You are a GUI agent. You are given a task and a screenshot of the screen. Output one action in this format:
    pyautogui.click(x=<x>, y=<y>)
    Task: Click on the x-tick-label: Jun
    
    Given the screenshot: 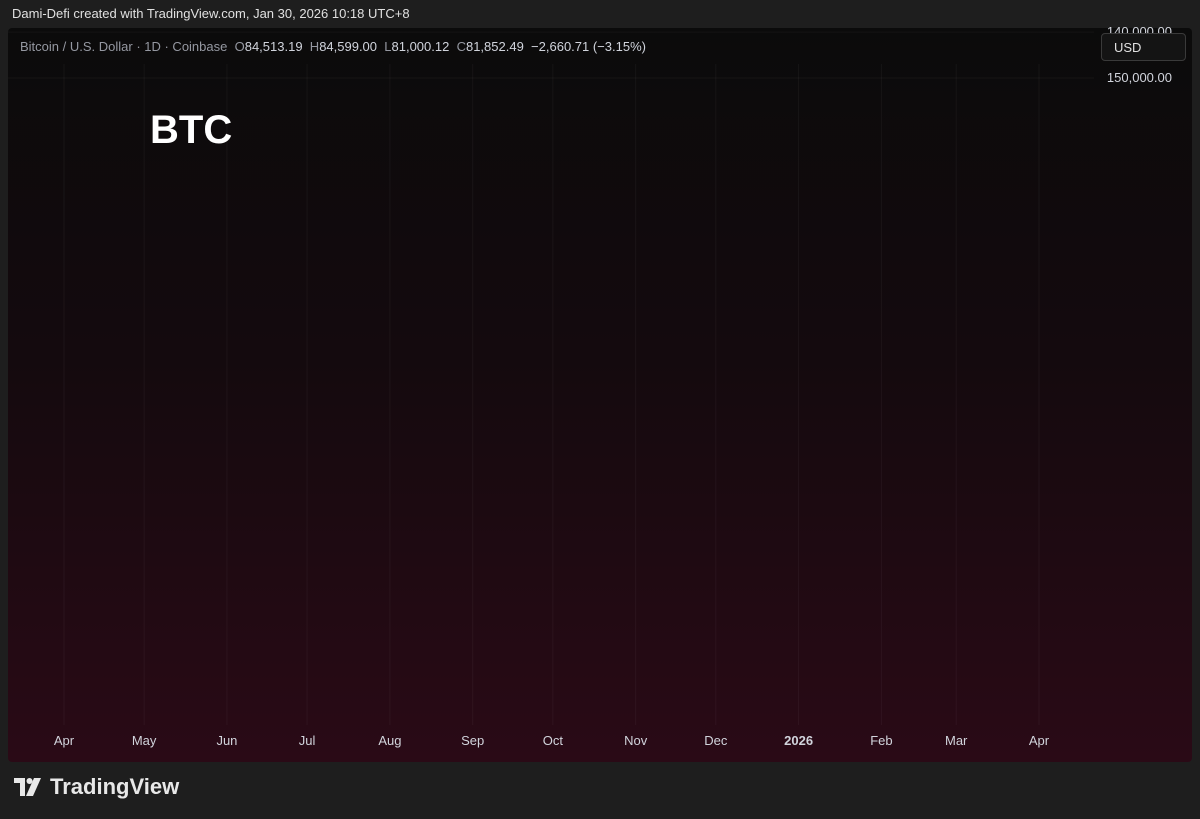 What is the action you would take?
    pyautogui.click(x=226, y=740)
    